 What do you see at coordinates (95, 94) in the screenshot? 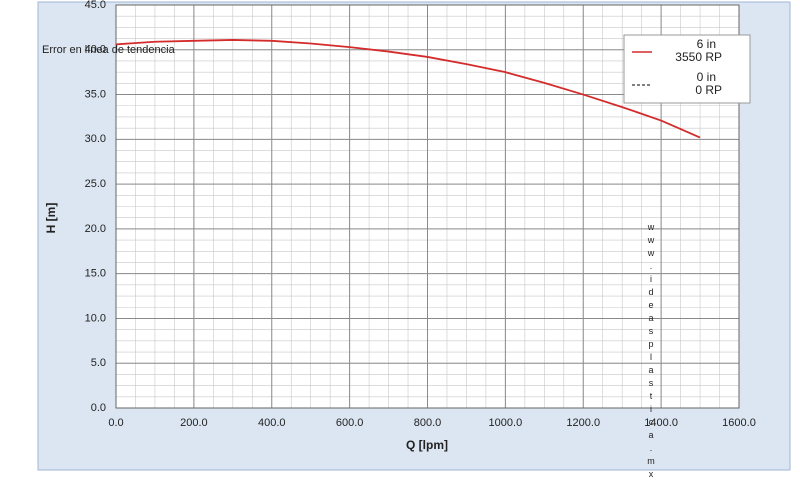
I see `y-tick-label: 35.0` at bounding box center [95, 94].